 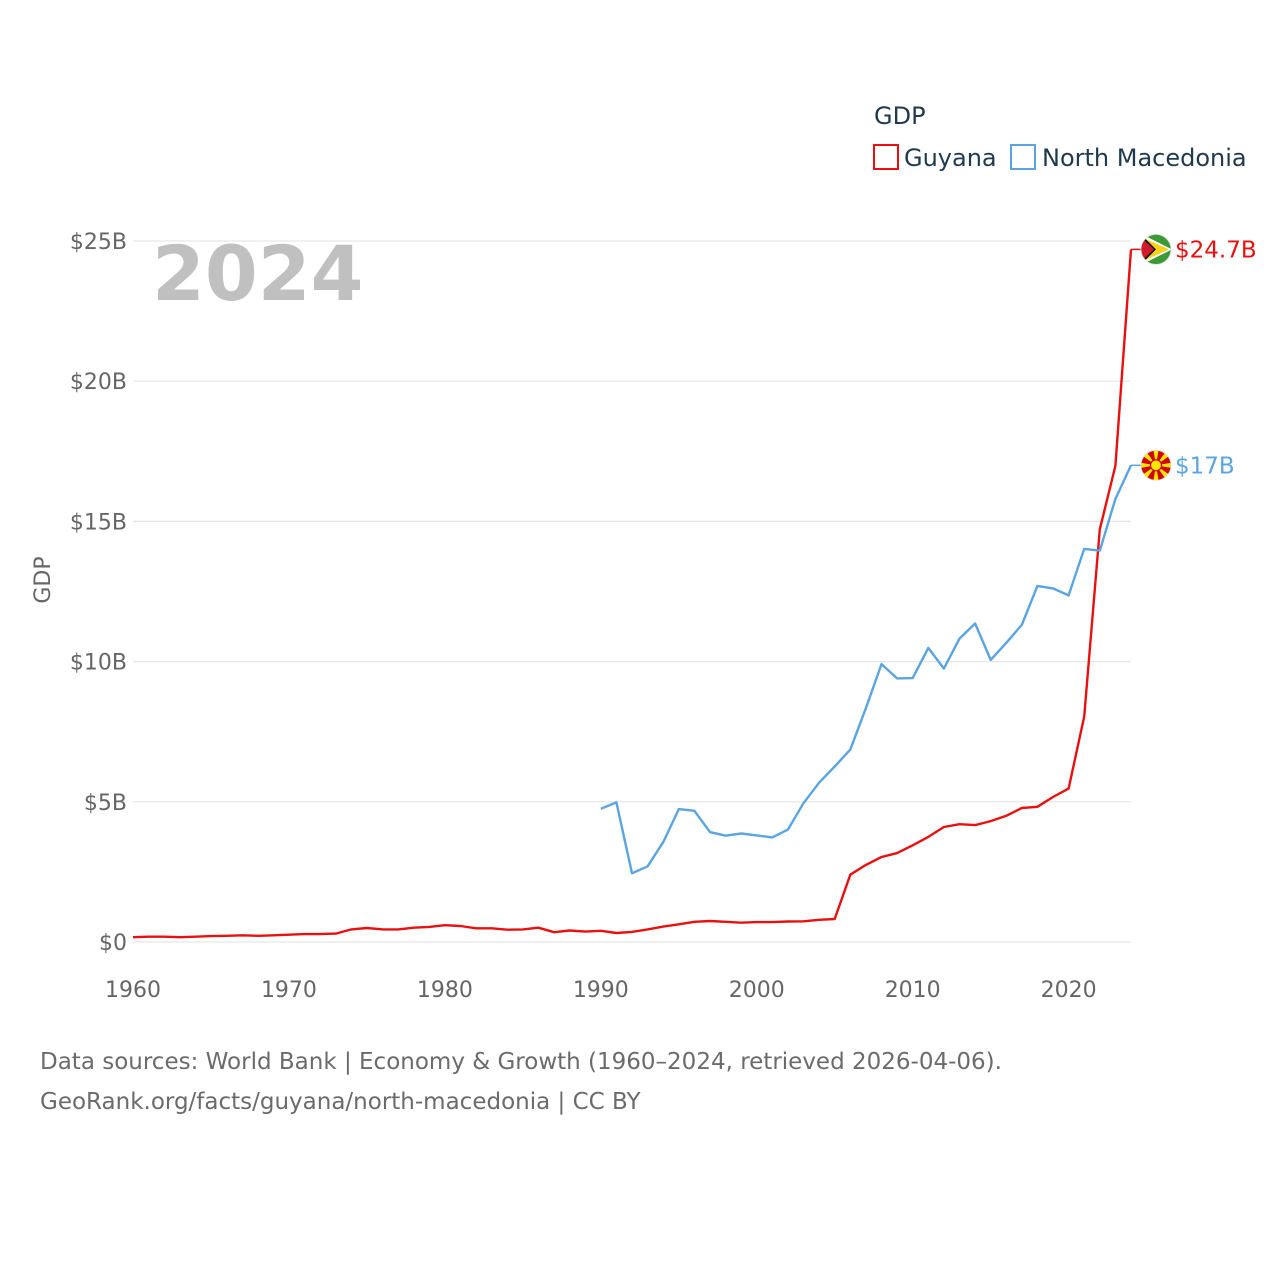 What do you see at coordinates (98, 522) in the screenshot?
I see `y-tick-label: $15B` at bounding box center [98, 522].